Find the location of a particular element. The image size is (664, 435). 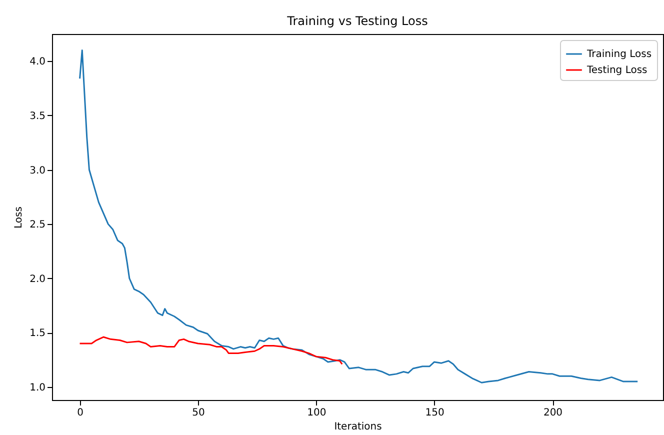

x-tick-label: 200 is located at coordinates (553, 413).